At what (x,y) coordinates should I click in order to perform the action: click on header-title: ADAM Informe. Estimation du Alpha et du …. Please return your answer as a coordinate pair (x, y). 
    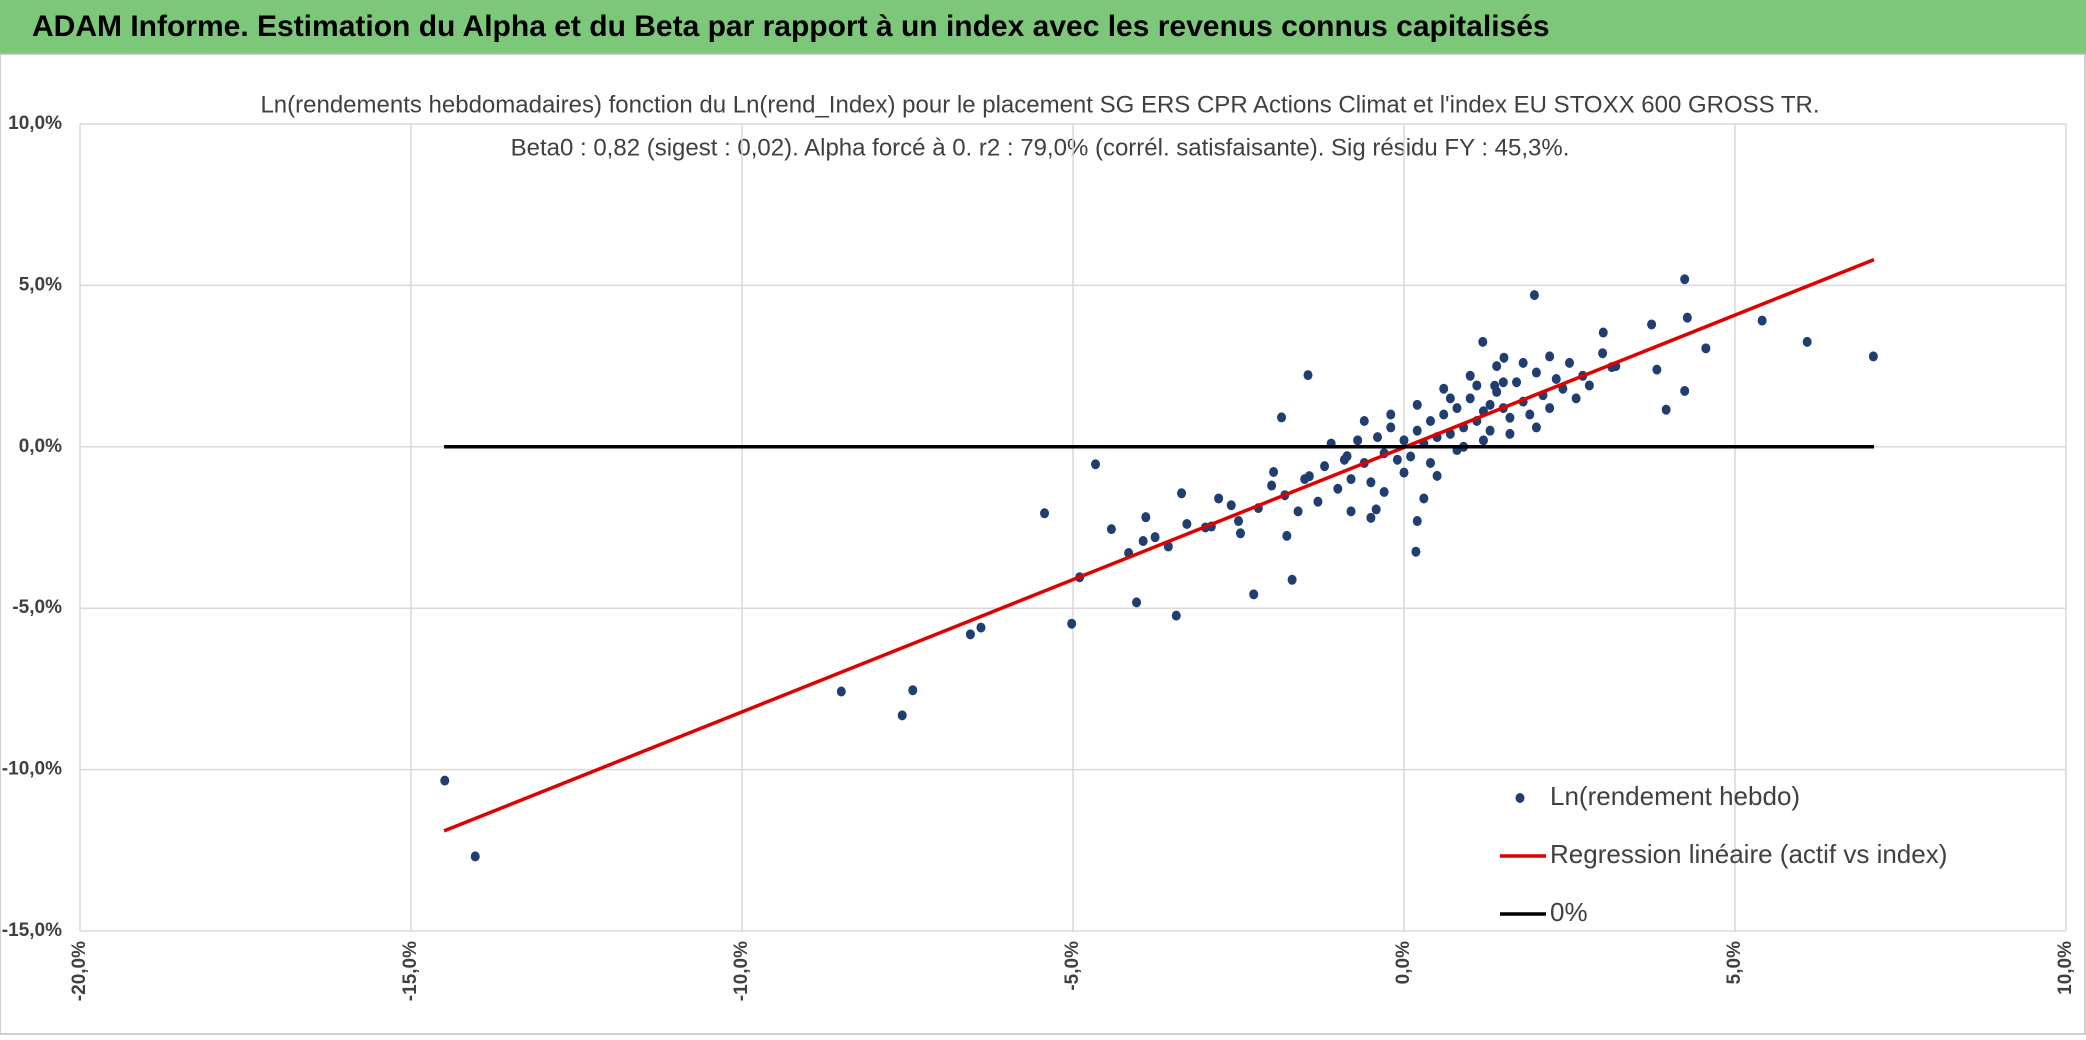
    Looking at the image, I should click on (791, 26).